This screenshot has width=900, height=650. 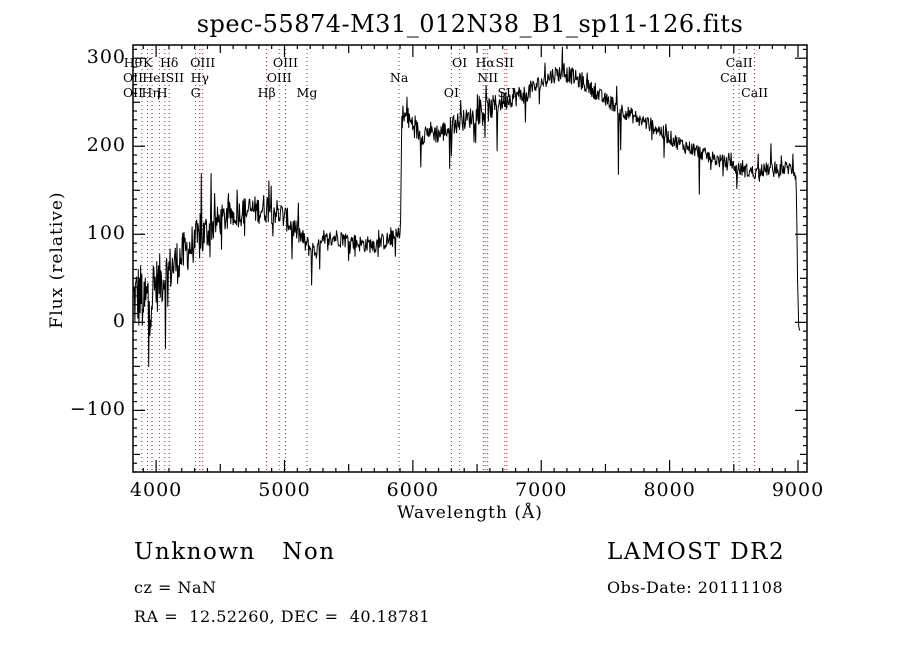 I want to click on x-tick-label: 8000, so click(x=669, y=490).